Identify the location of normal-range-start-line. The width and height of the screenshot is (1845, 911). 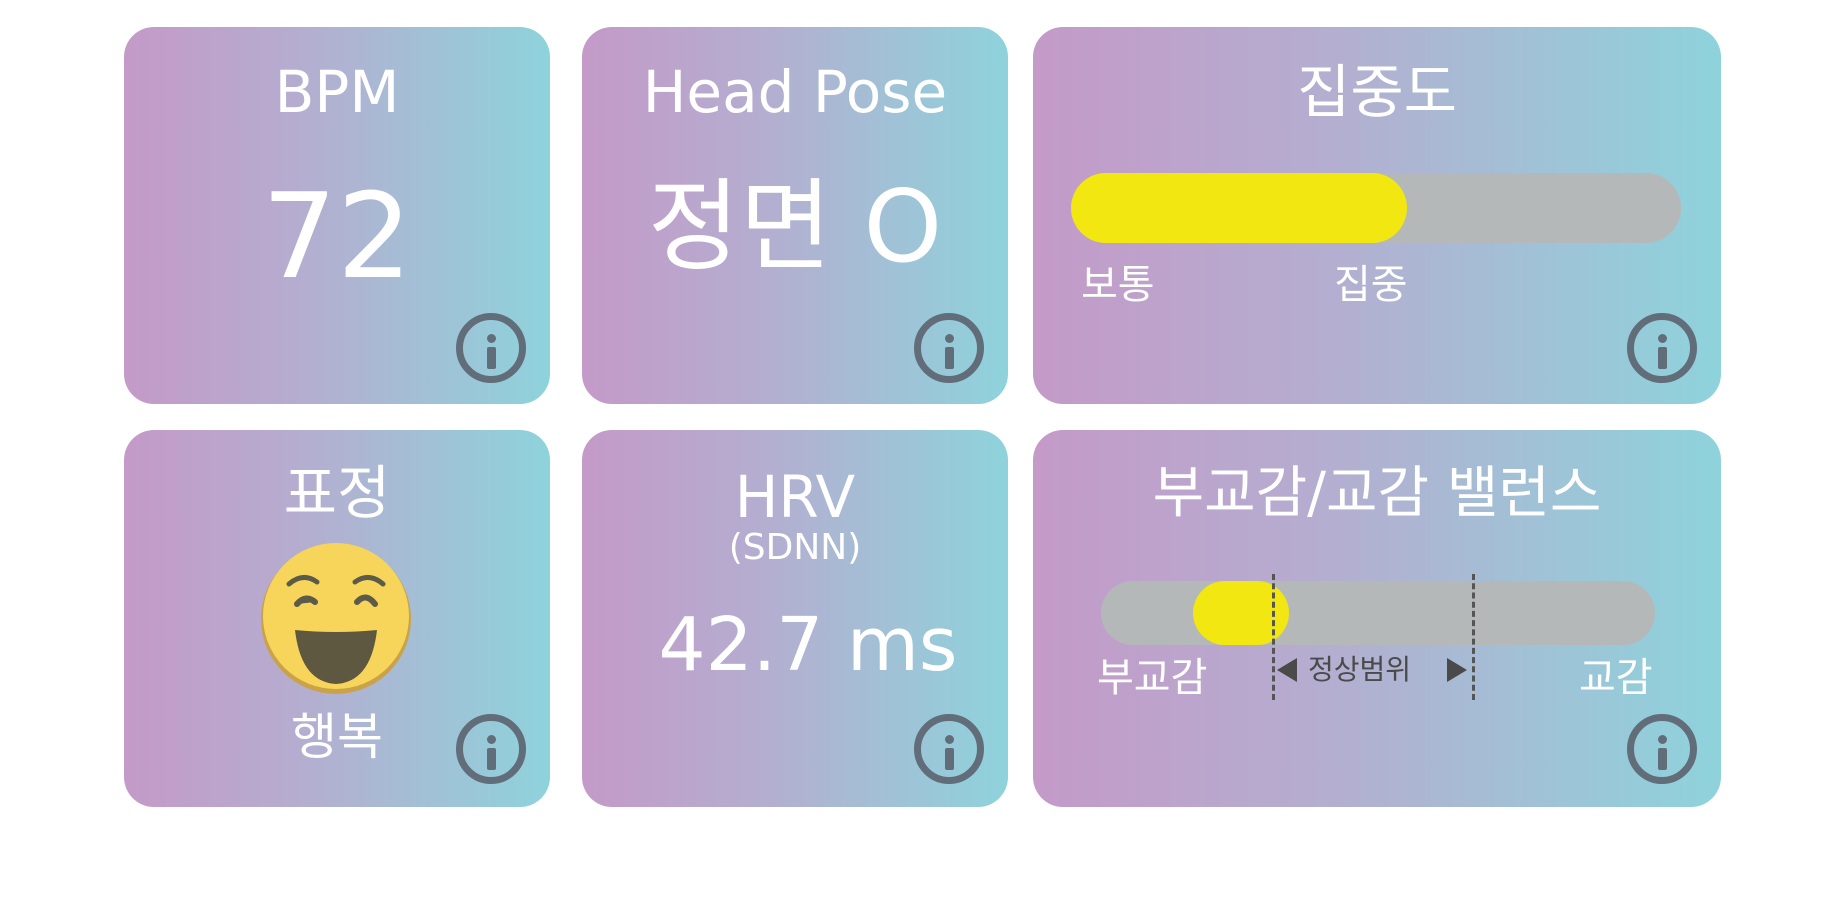
(1273, 637).